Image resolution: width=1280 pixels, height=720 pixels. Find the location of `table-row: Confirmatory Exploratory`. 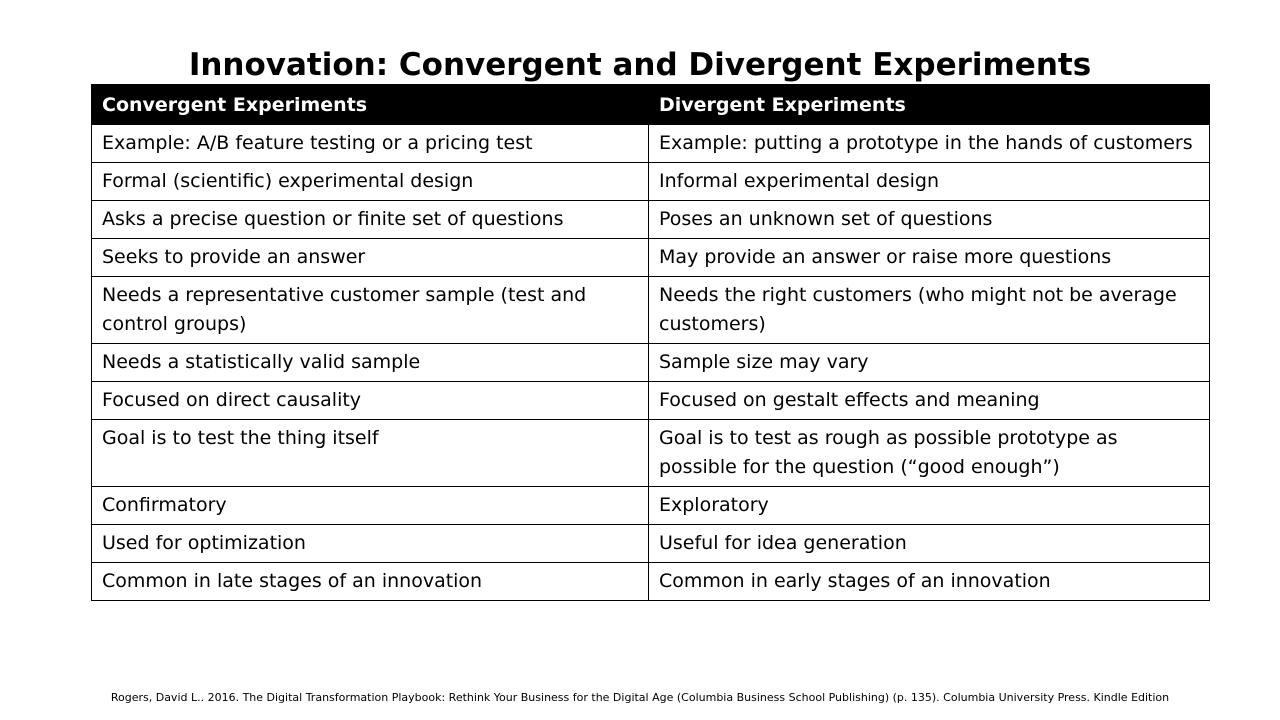

table-row: Confirmatory Exploratory is located at coordinates (650, 505).